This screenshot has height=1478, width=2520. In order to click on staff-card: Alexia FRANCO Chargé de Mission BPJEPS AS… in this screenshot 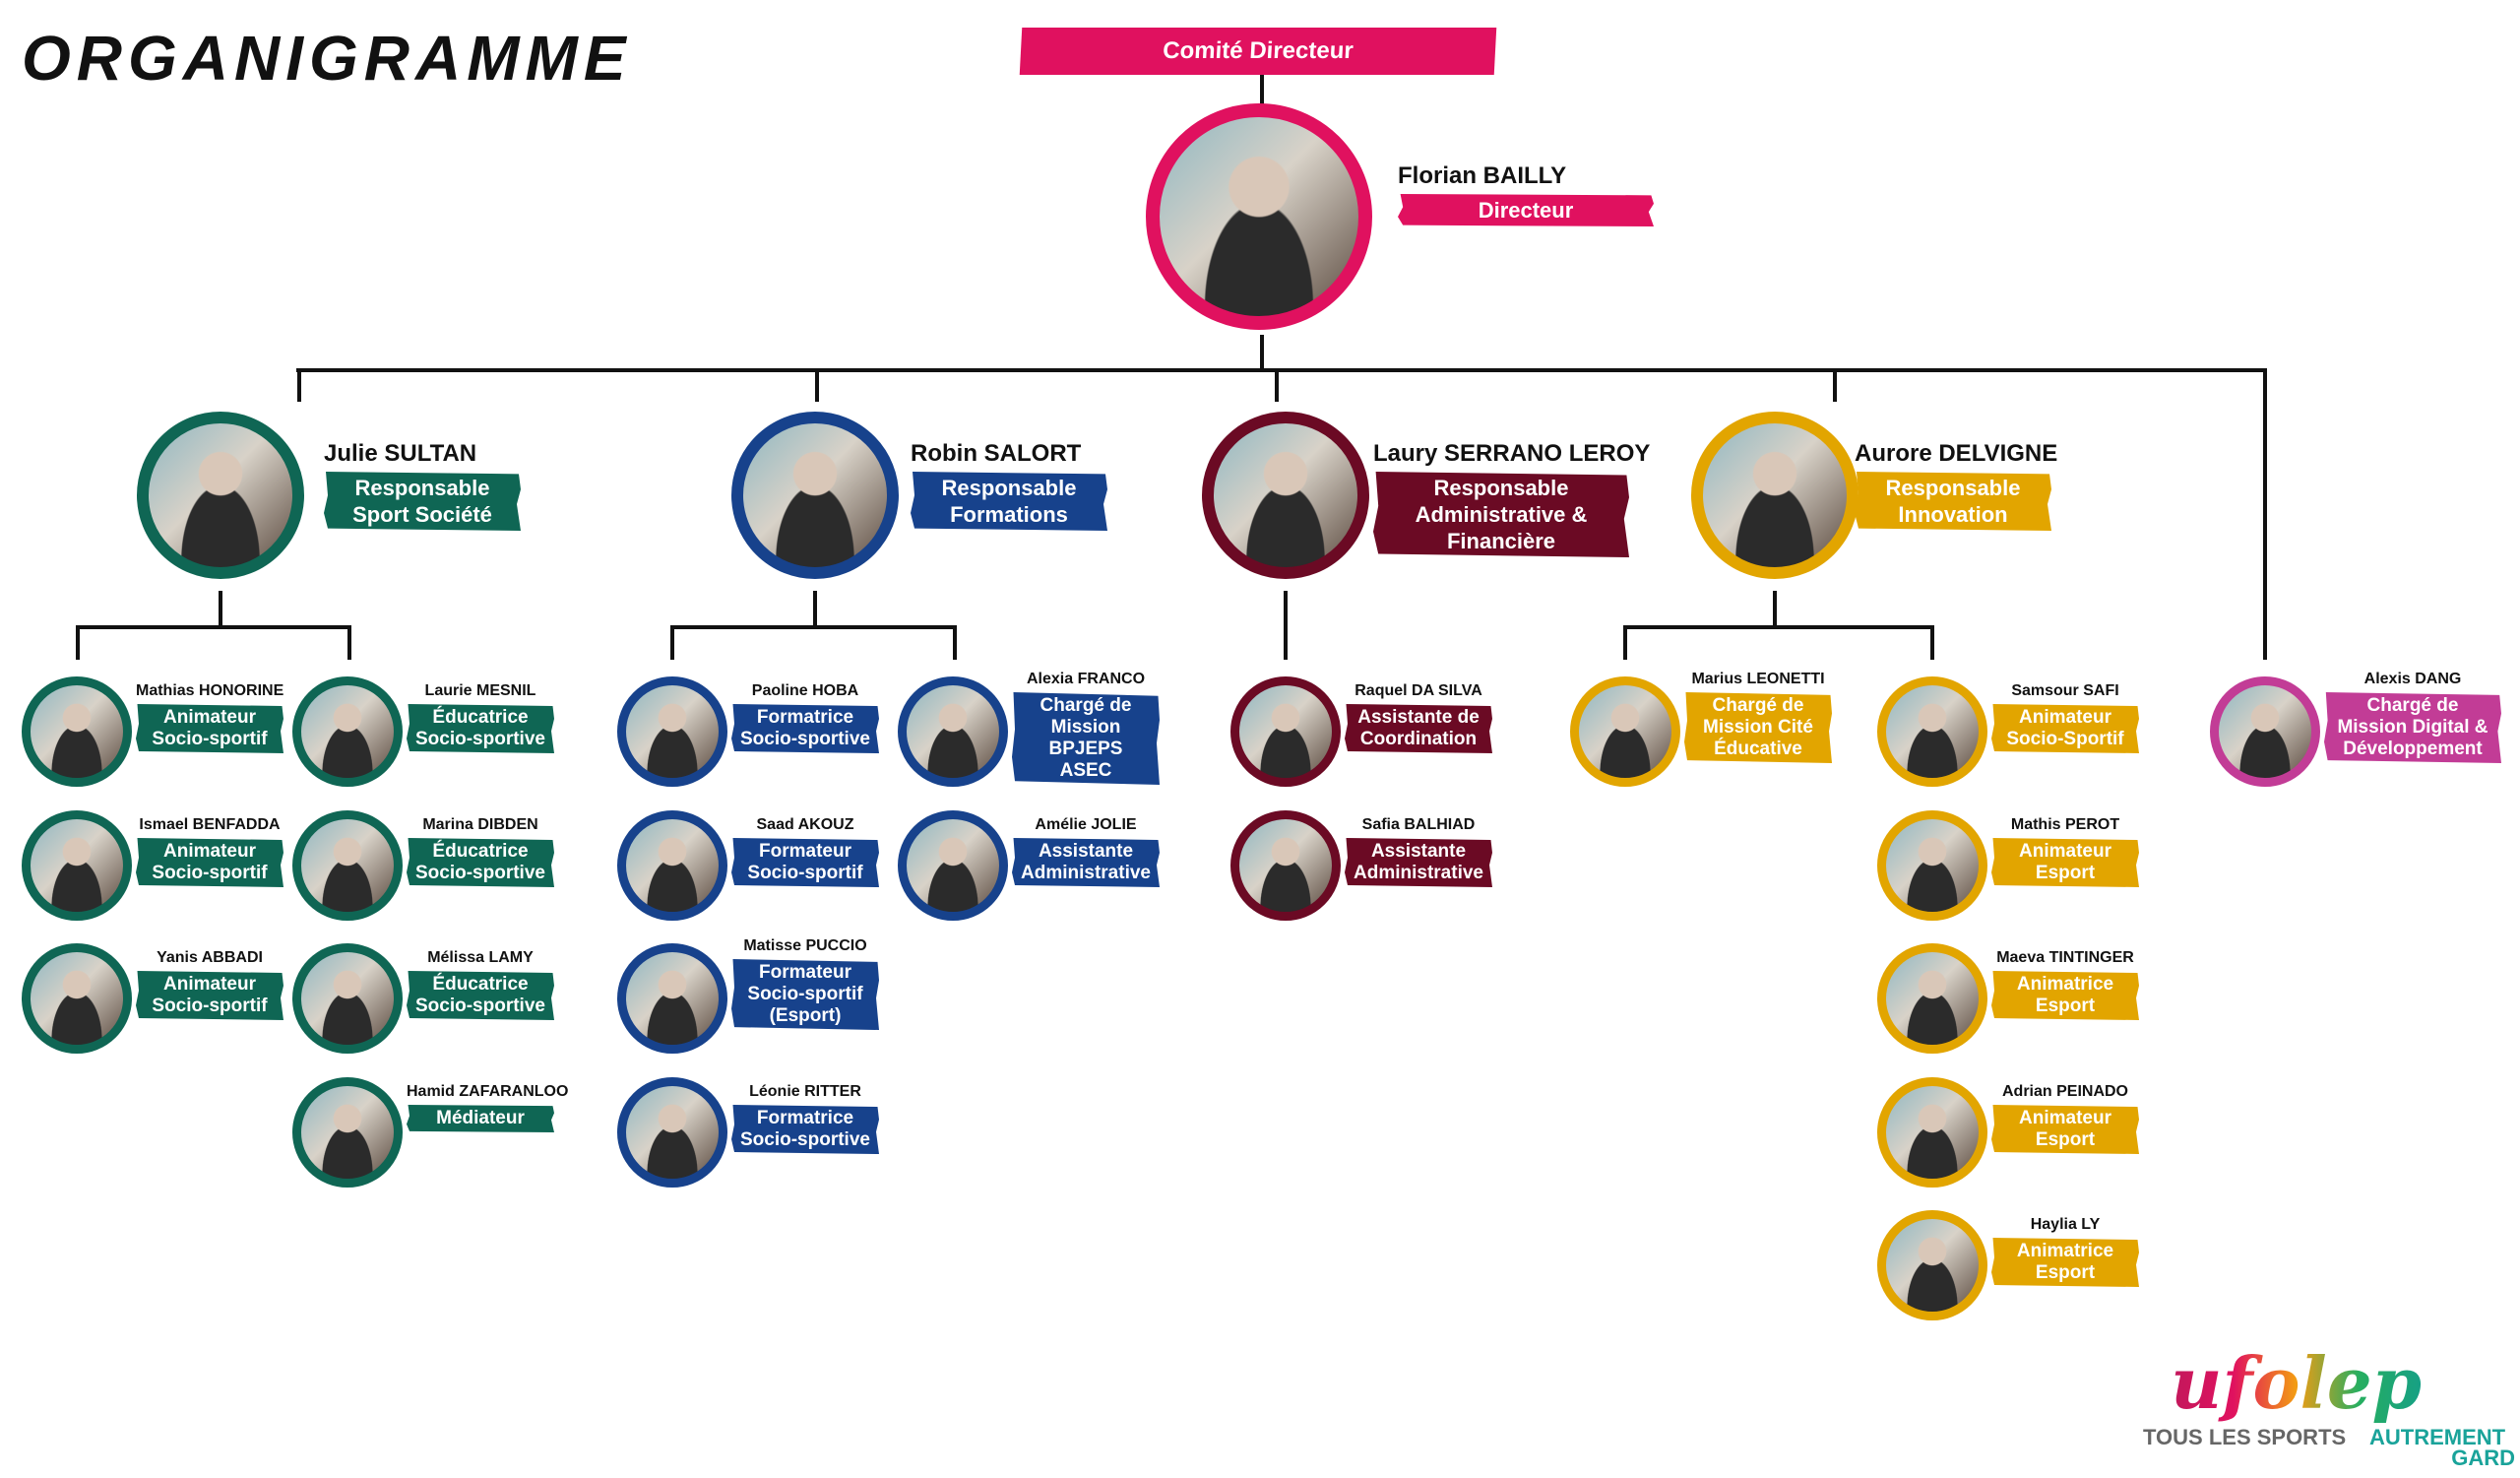, I will do `click(1086, 728)`.